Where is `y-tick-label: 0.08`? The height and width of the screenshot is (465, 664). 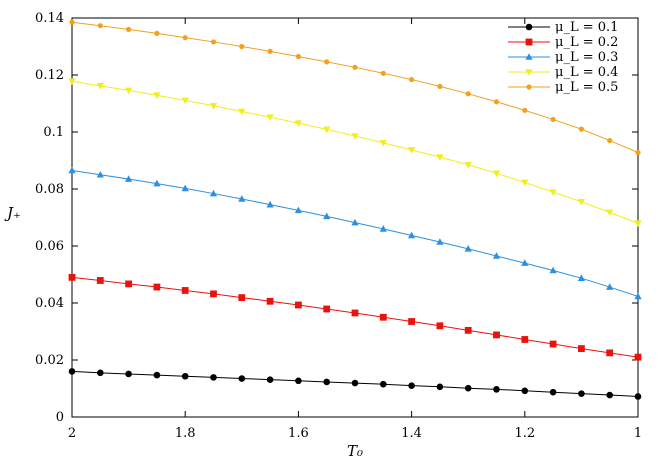
y-tick-label: 0.08 is located at coordinates (49, 189).